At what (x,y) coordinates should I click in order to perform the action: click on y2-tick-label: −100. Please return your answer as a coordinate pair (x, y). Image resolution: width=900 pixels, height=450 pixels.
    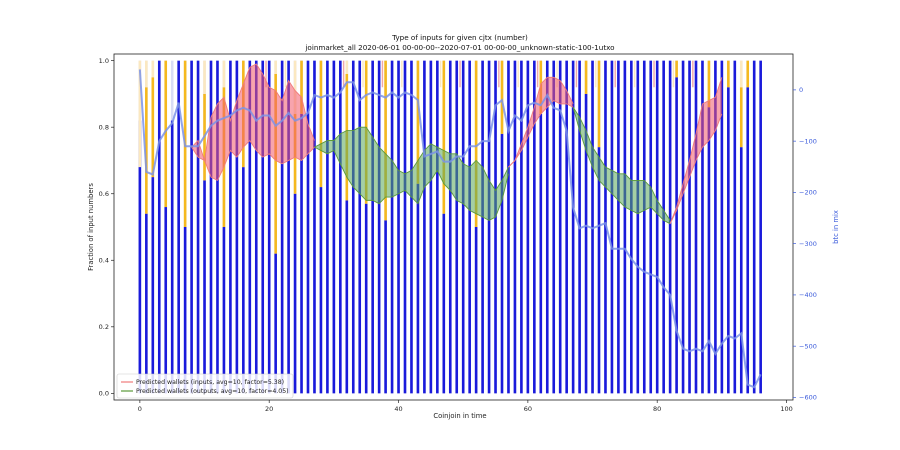
    Looking at the image, I should click on (808, 141).